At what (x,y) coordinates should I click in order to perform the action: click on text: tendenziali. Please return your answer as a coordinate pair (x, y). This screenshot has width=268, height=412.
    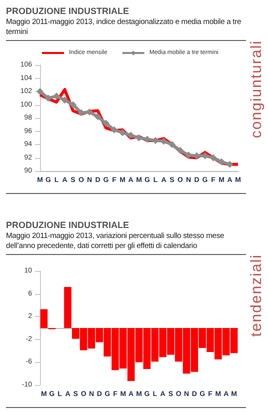
    Looking at the image, I should click on (256, 295).